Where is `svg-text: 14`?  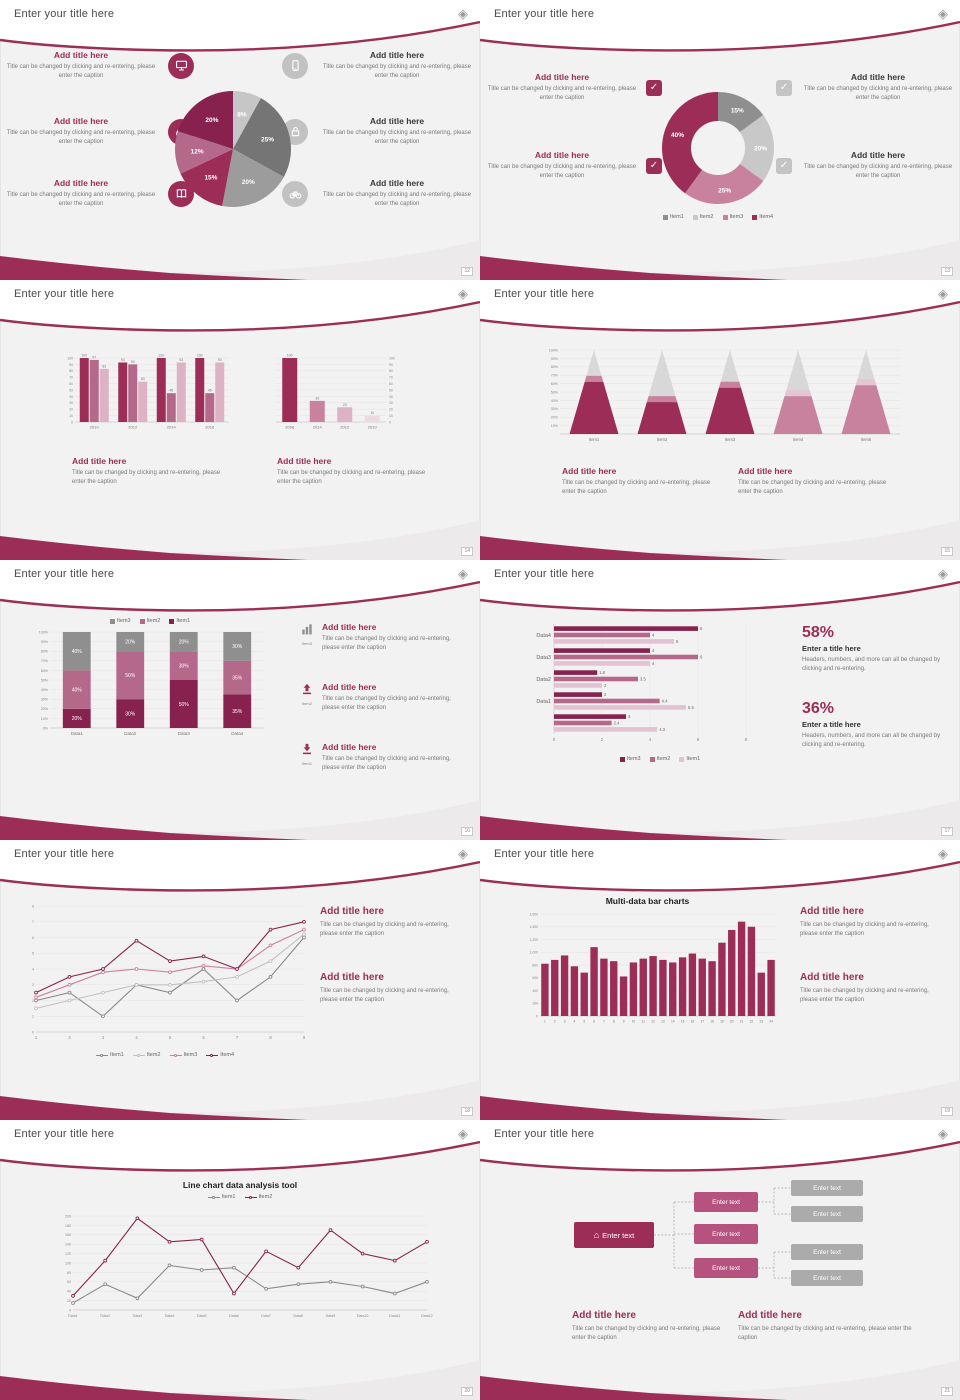
svg-text: 14 is located at coordinates (673, 1022).